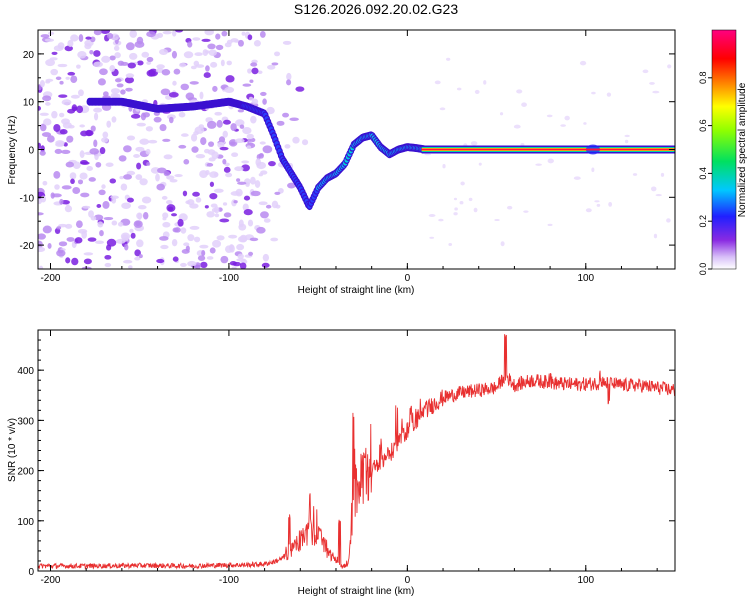 This screenshot has width=750, height=600. What do you see at coordinates (585, 580) in the screenshot?
I see `x-tick-label: 100` at bounding box center [585, 580].